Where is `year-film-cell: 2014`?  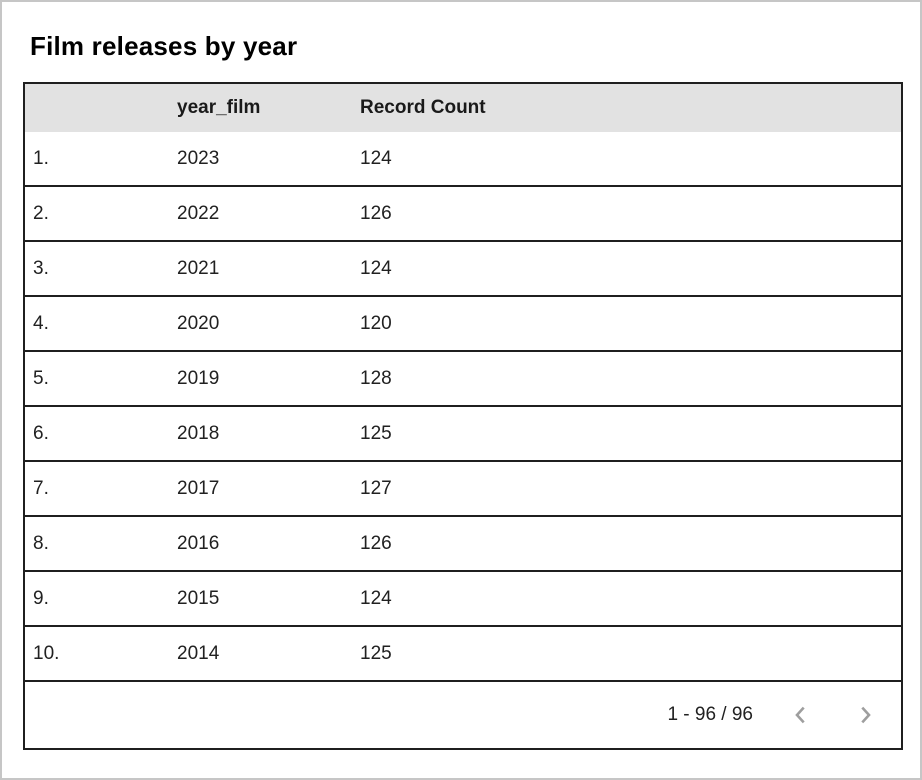
year-film-cell: 2014 is located at coordinates (198, 653).